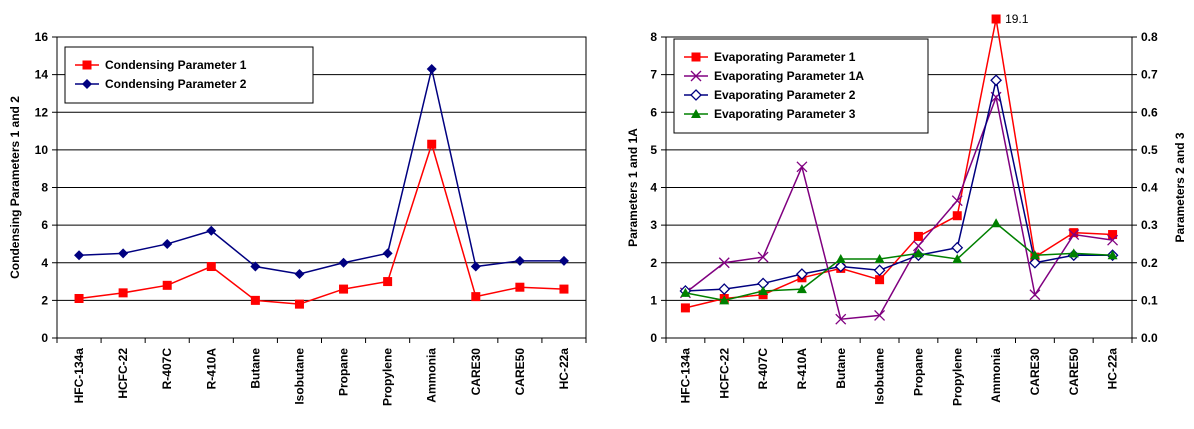 The width and height of the screenshot is (1194, 429). I want to click on chart1-category-label-propane: Propane, so click(344, 372).